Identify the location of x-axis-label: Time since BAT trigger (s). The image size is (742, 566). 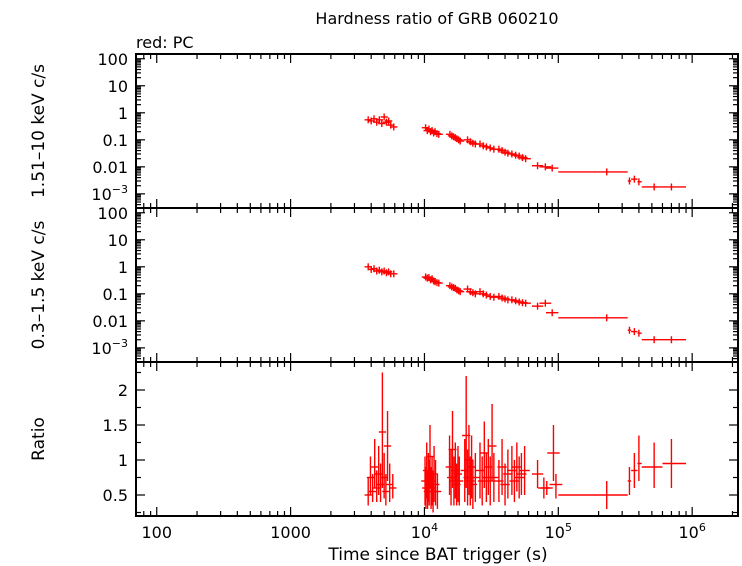
(437, 555).